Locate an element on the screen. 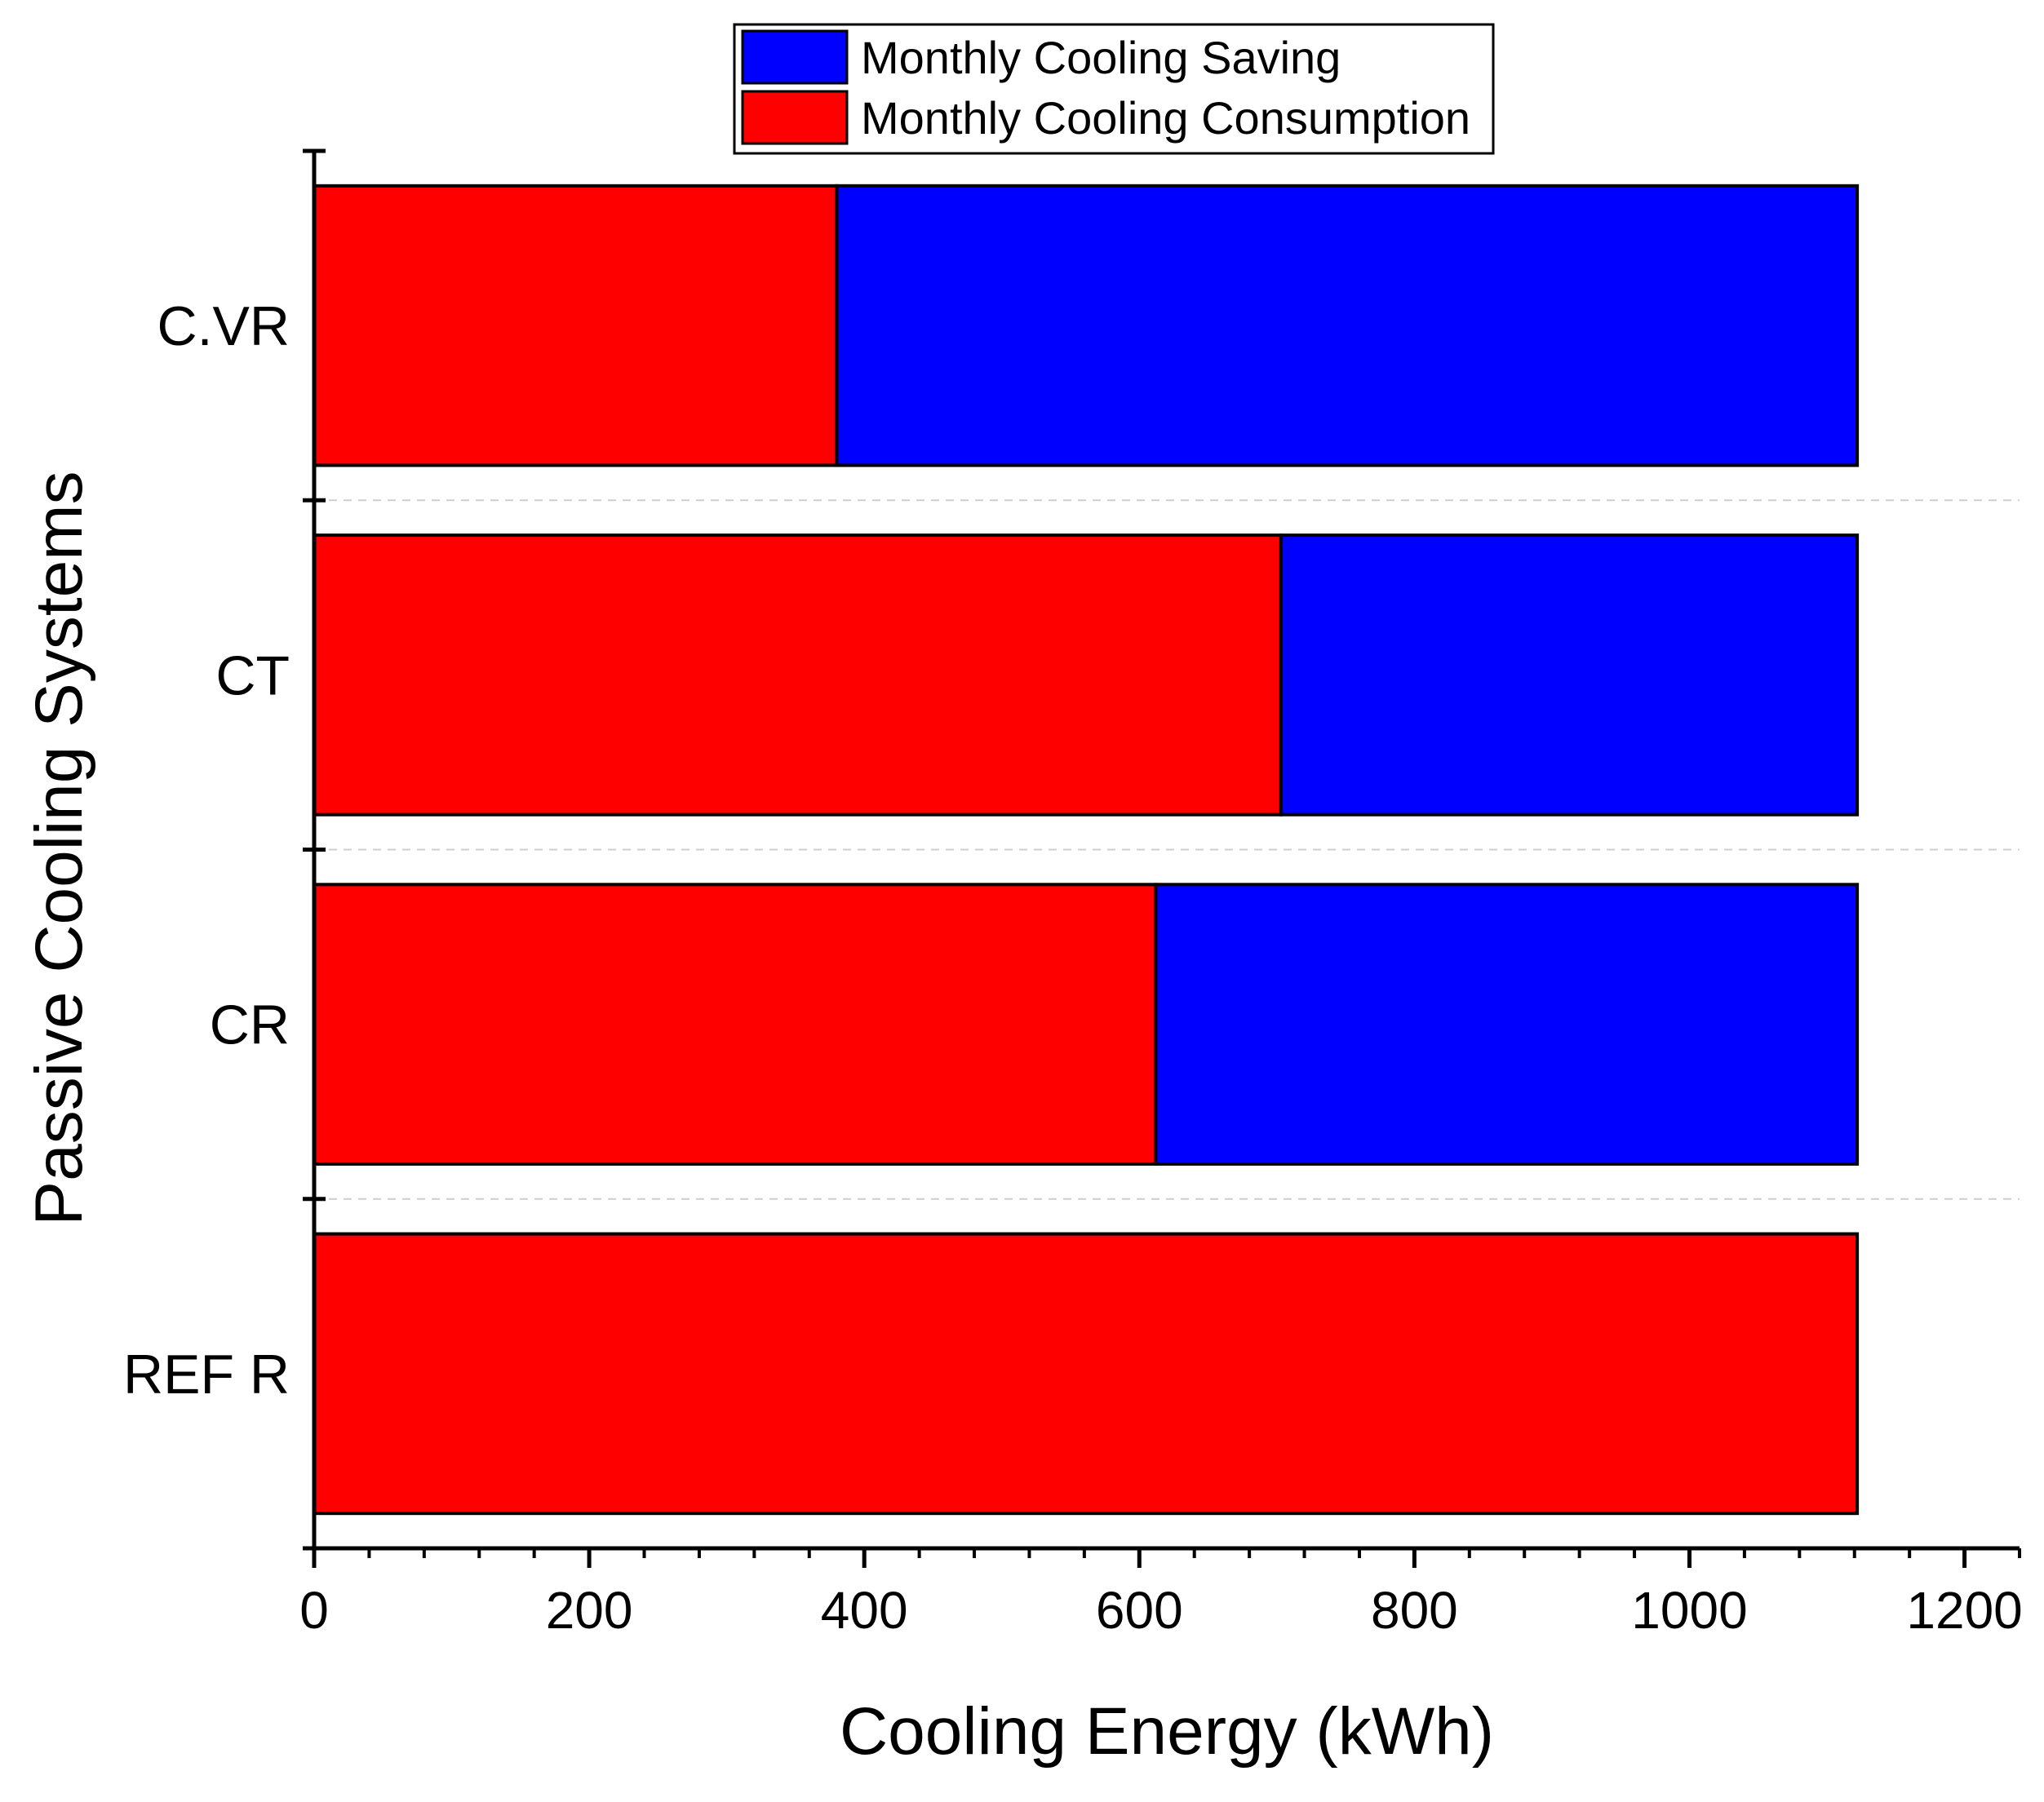 The image size is (2044, 1802). x-tick-label: 1000 is located at coordinates (1689, 1610).